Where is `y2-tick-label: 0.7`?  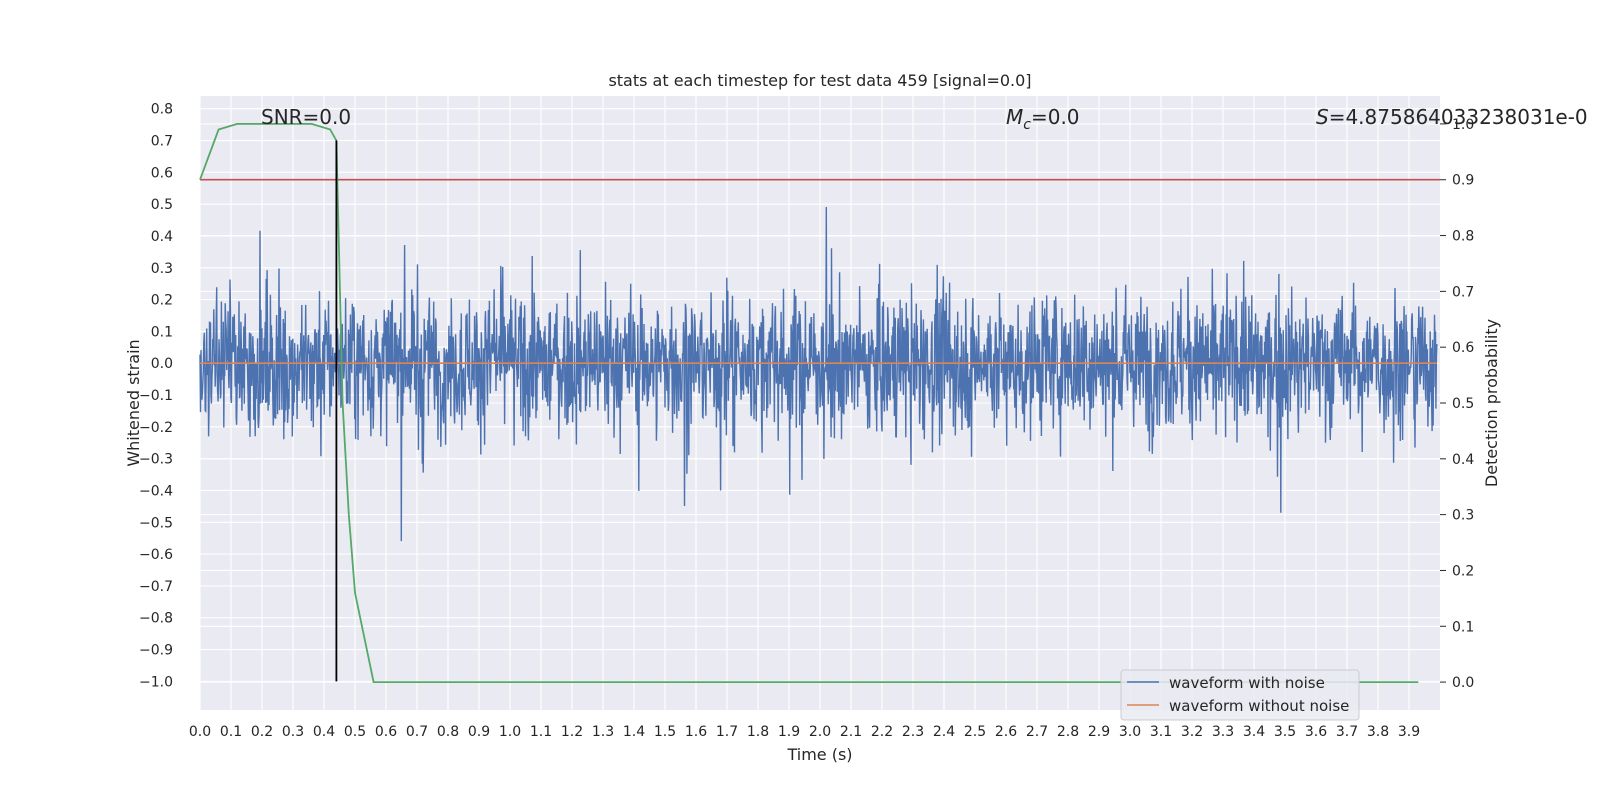 y2-tick-label: 0.7 is located at coordinates (1463, 292).